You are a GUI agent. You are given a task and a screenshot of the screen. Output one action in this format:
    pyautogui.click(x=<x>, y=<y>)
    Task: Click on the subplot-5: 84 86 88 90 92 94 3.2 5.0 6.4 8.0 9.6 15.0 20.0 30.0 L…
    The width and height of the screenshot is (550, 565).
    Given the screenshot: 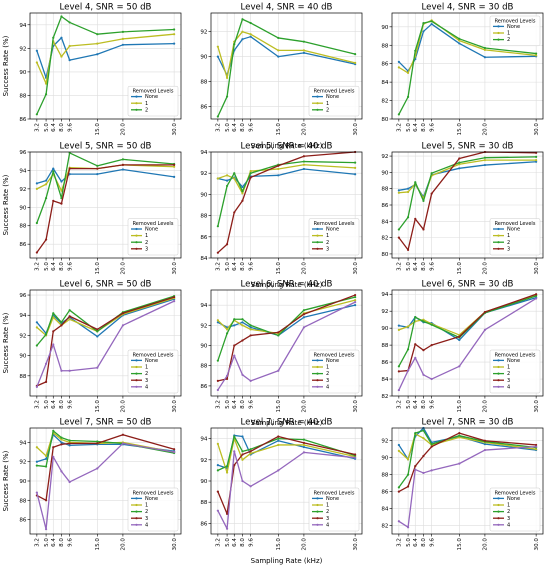 What is the action you would take?
    pyautogui.click(x=281, y=208)
    